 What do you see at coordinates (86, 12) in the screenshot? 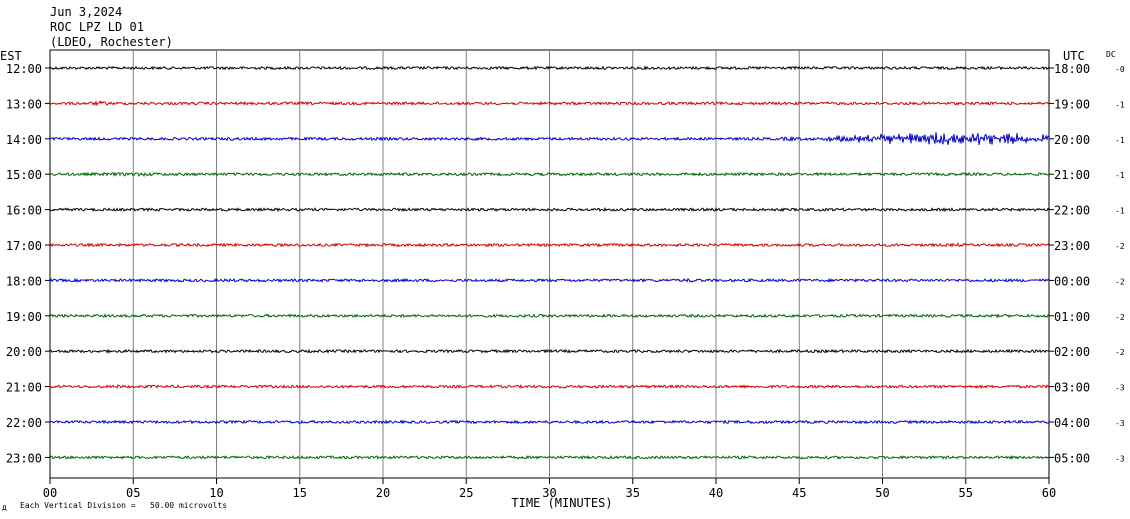
I see `header-date: Jun 3,2024` at bounding box center [86, 12].